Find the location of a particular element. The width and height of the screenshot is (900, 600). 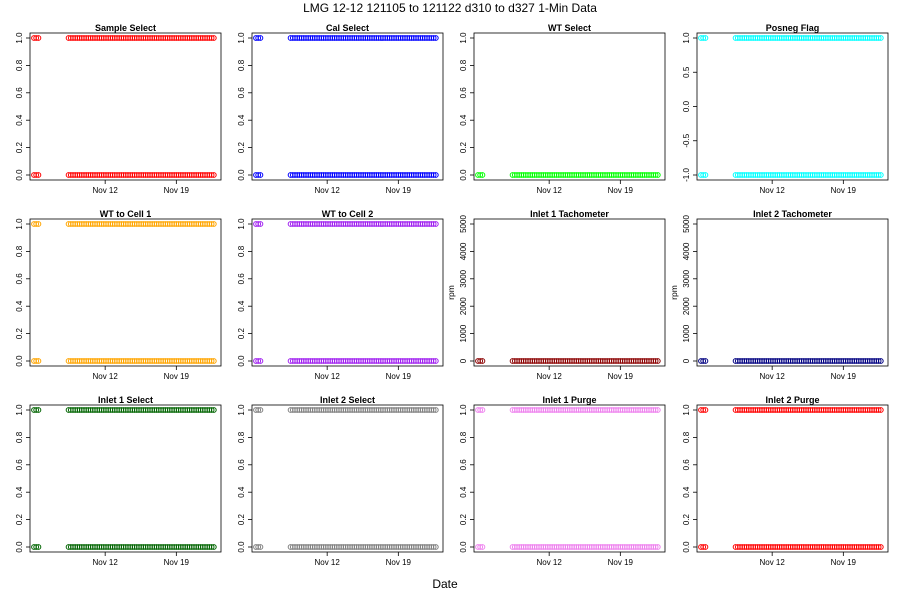

y-tick-label: 4000 is located at coordinates (686, 251).